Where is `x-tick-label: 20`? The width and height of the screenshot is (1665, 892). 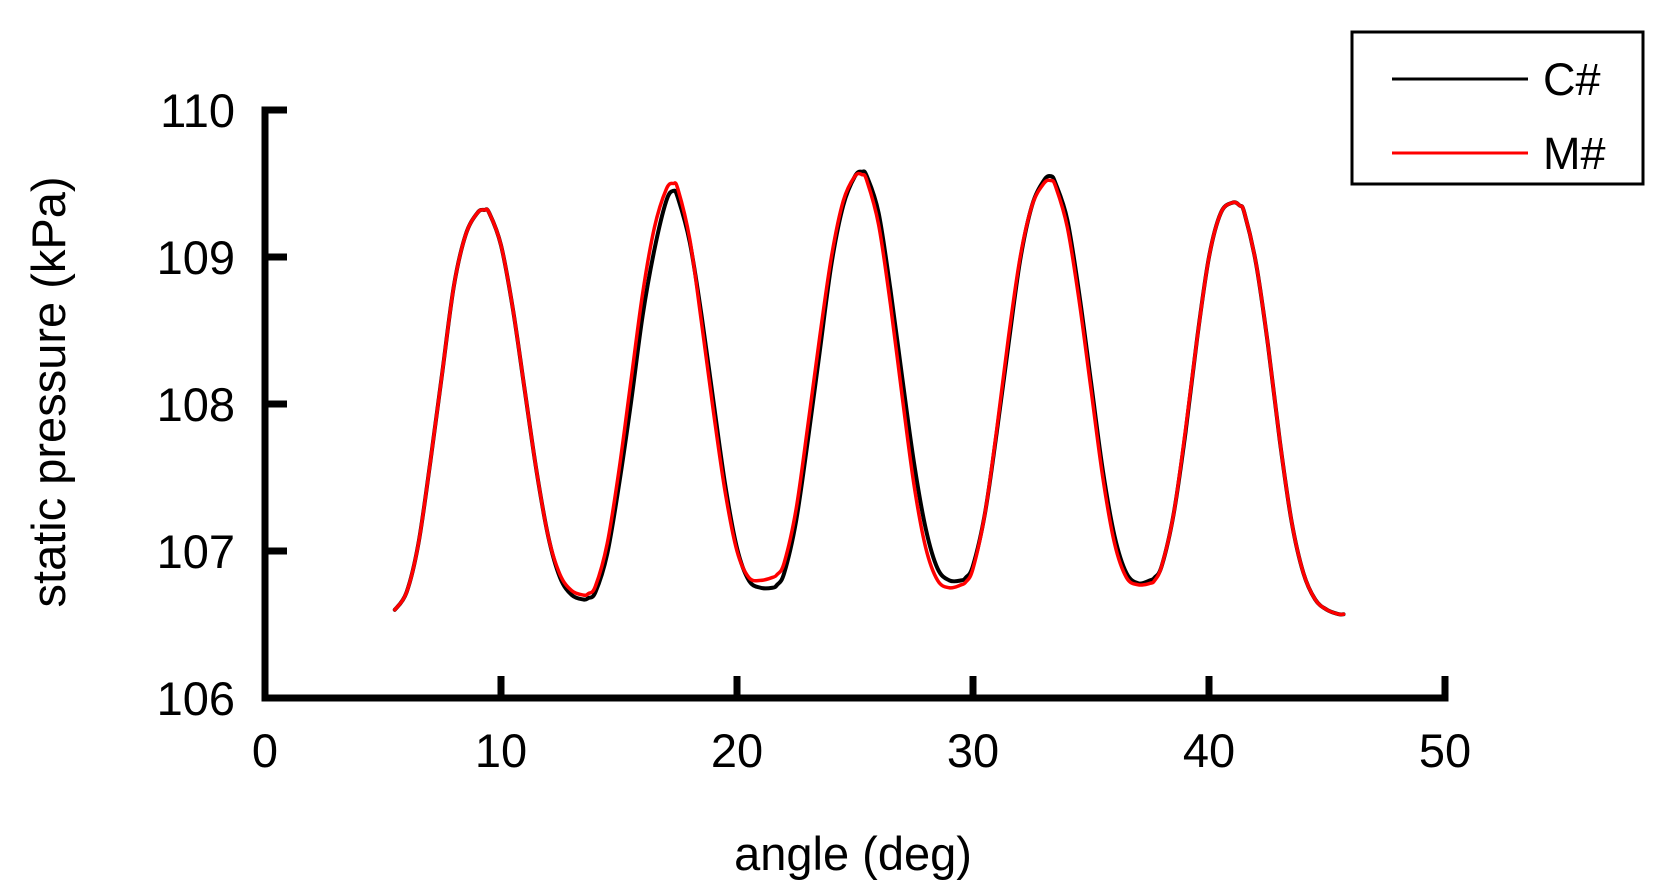 x-tick-label: 20 is located at coordinates (737, 750).